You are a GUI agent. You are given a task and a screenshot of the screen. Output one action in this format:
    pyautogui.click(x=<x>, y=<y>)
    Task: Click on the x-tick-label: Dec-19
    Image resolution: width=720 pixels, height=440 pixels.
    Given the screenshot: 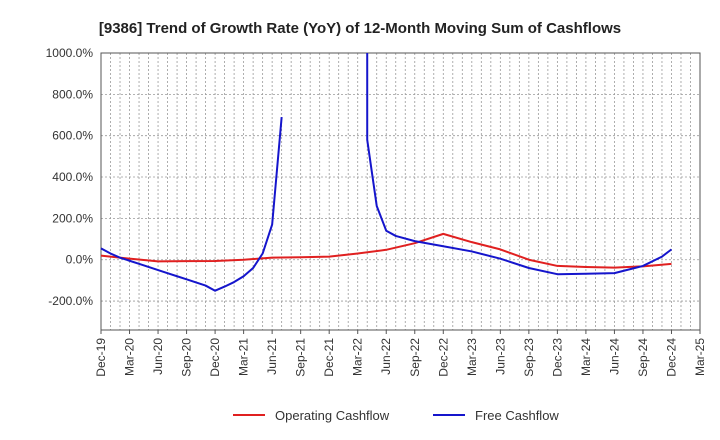 What is the action you would take?
    pyautogui.click(x=101, y=357)
    